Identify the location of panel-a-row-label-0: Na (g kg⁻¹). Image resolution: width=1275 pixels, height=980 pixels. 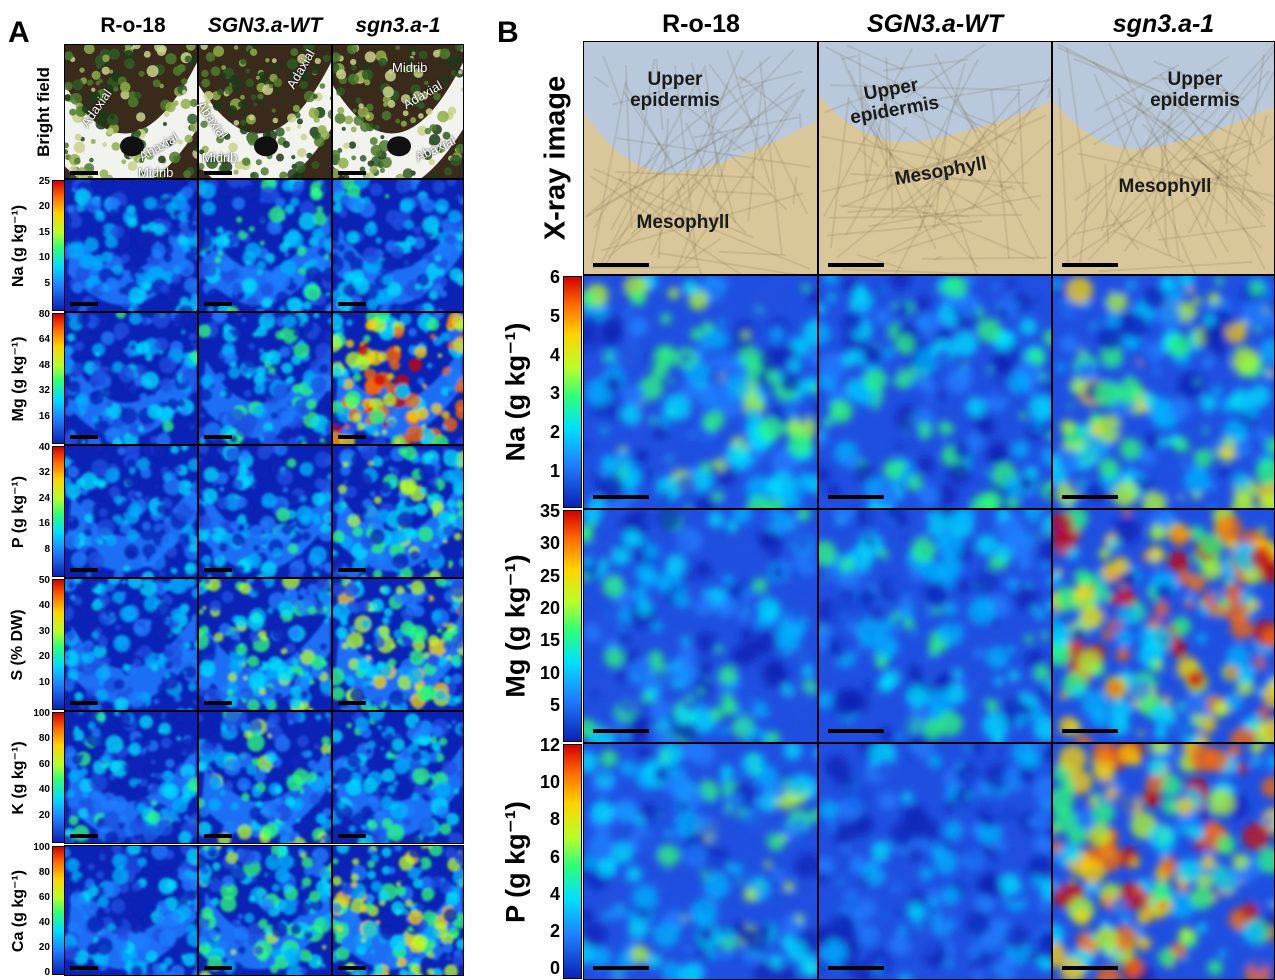
(18, 245).